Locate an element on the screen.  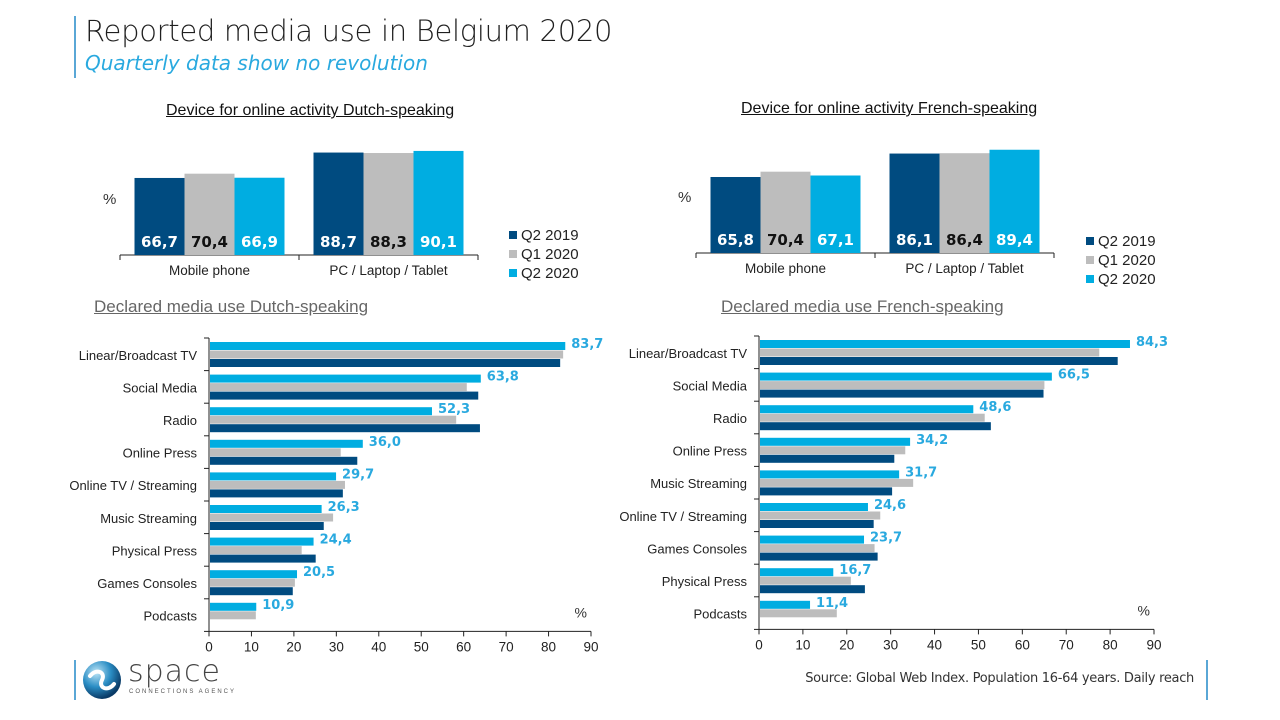
page-subtitle: Quarterly data show no revolution is located at coordinates (256, 63).